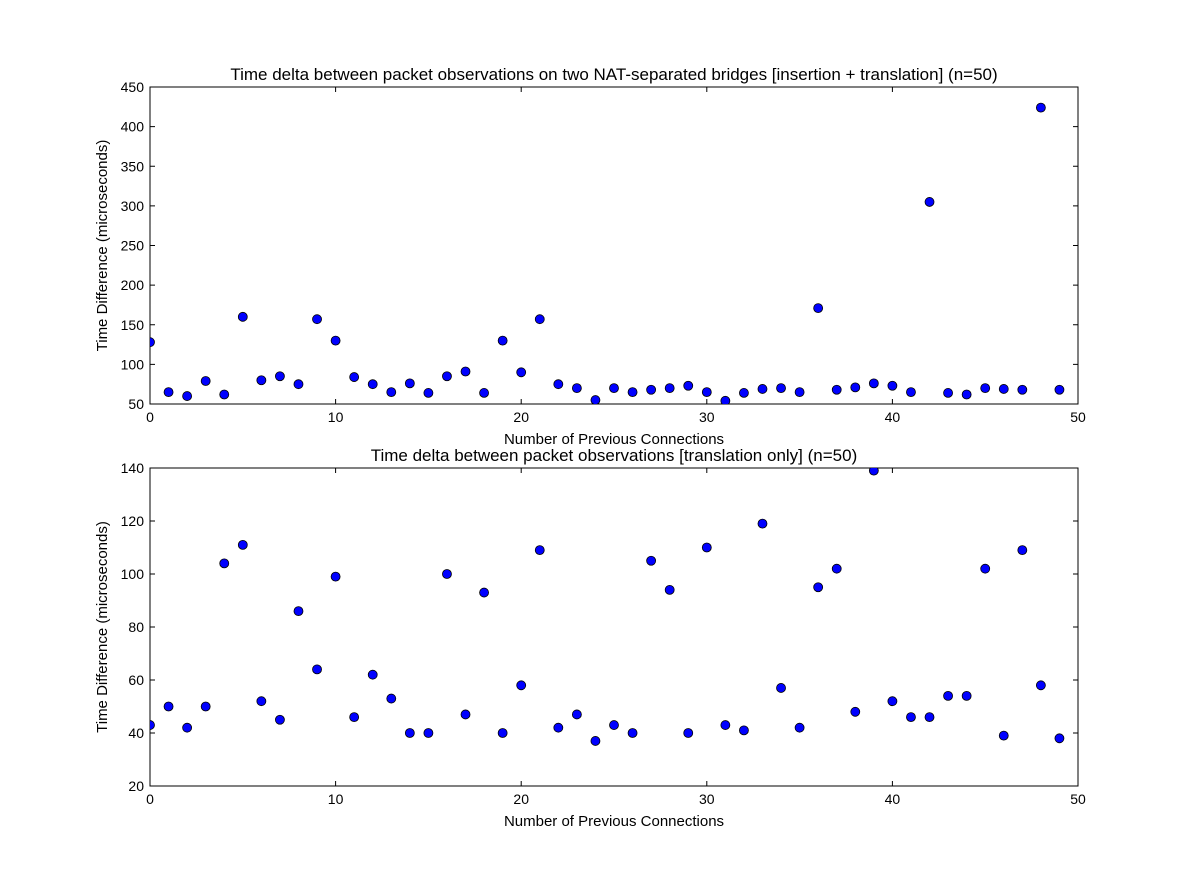 This screenshot has width=1197, height=878. What do you see at coordinates (133, 325) in the screenshot?
I see `y-tick-label: 150` at bounding box center [133, 325].